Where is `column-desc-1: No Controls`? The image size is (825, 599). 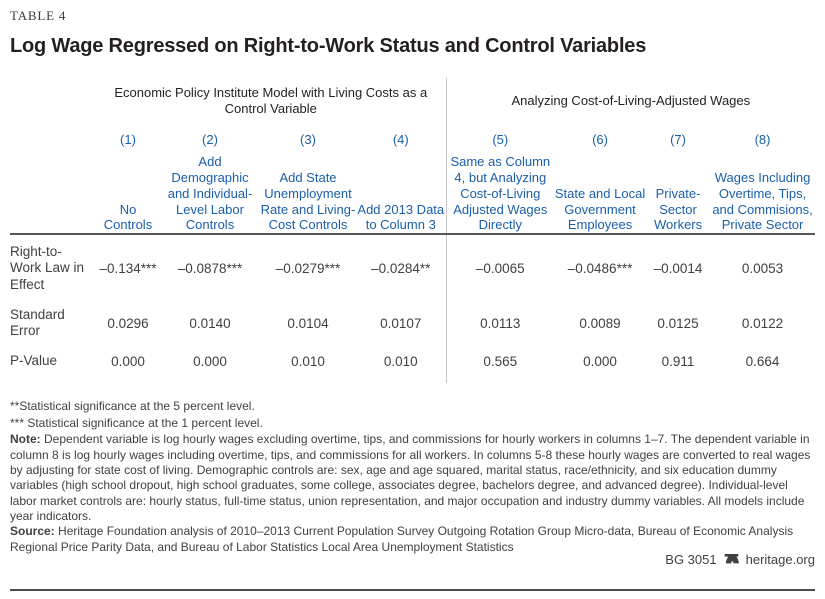 column-desc-1: No Controls is located at coordinates (128, 217).